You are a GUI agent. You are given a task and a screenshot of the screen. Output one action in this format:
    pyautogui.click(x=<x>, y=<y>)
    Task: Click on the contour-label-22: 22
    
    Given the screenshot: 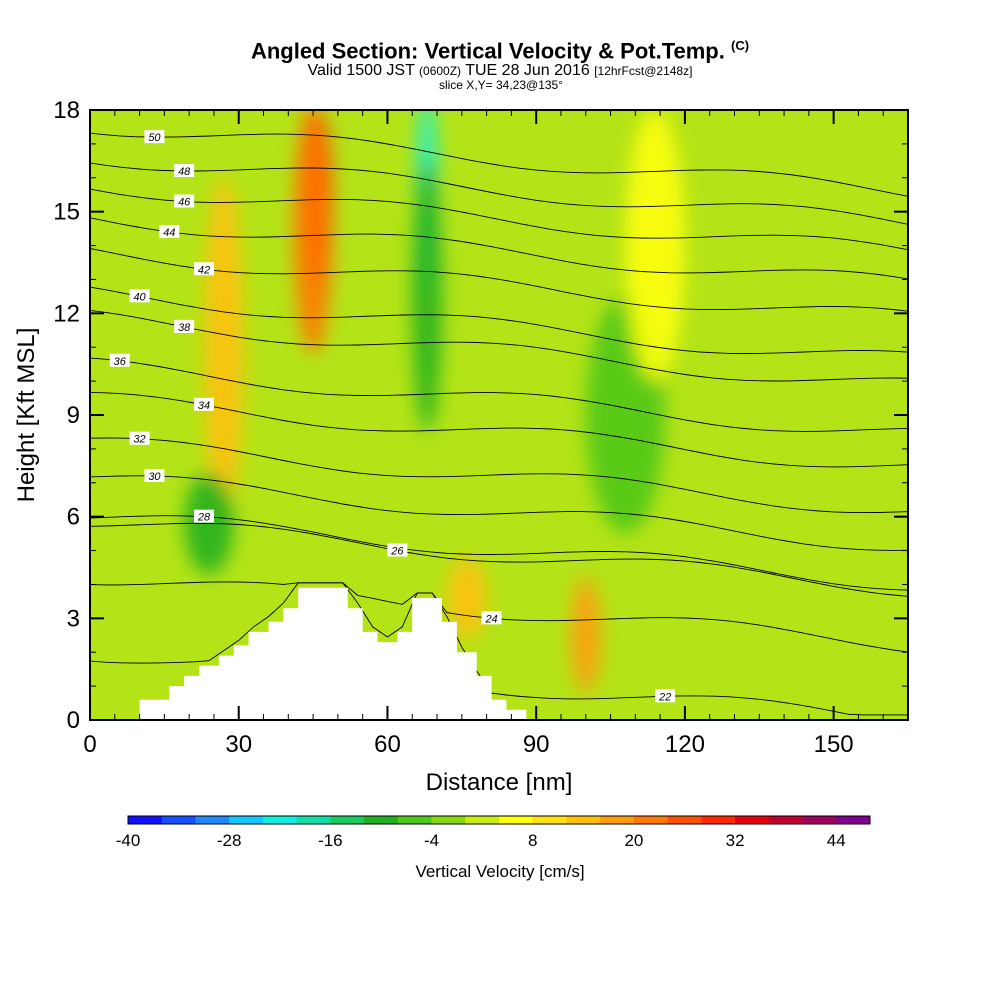 What is the action you would take?
    pyautogui.click(x=664, y=697)
    